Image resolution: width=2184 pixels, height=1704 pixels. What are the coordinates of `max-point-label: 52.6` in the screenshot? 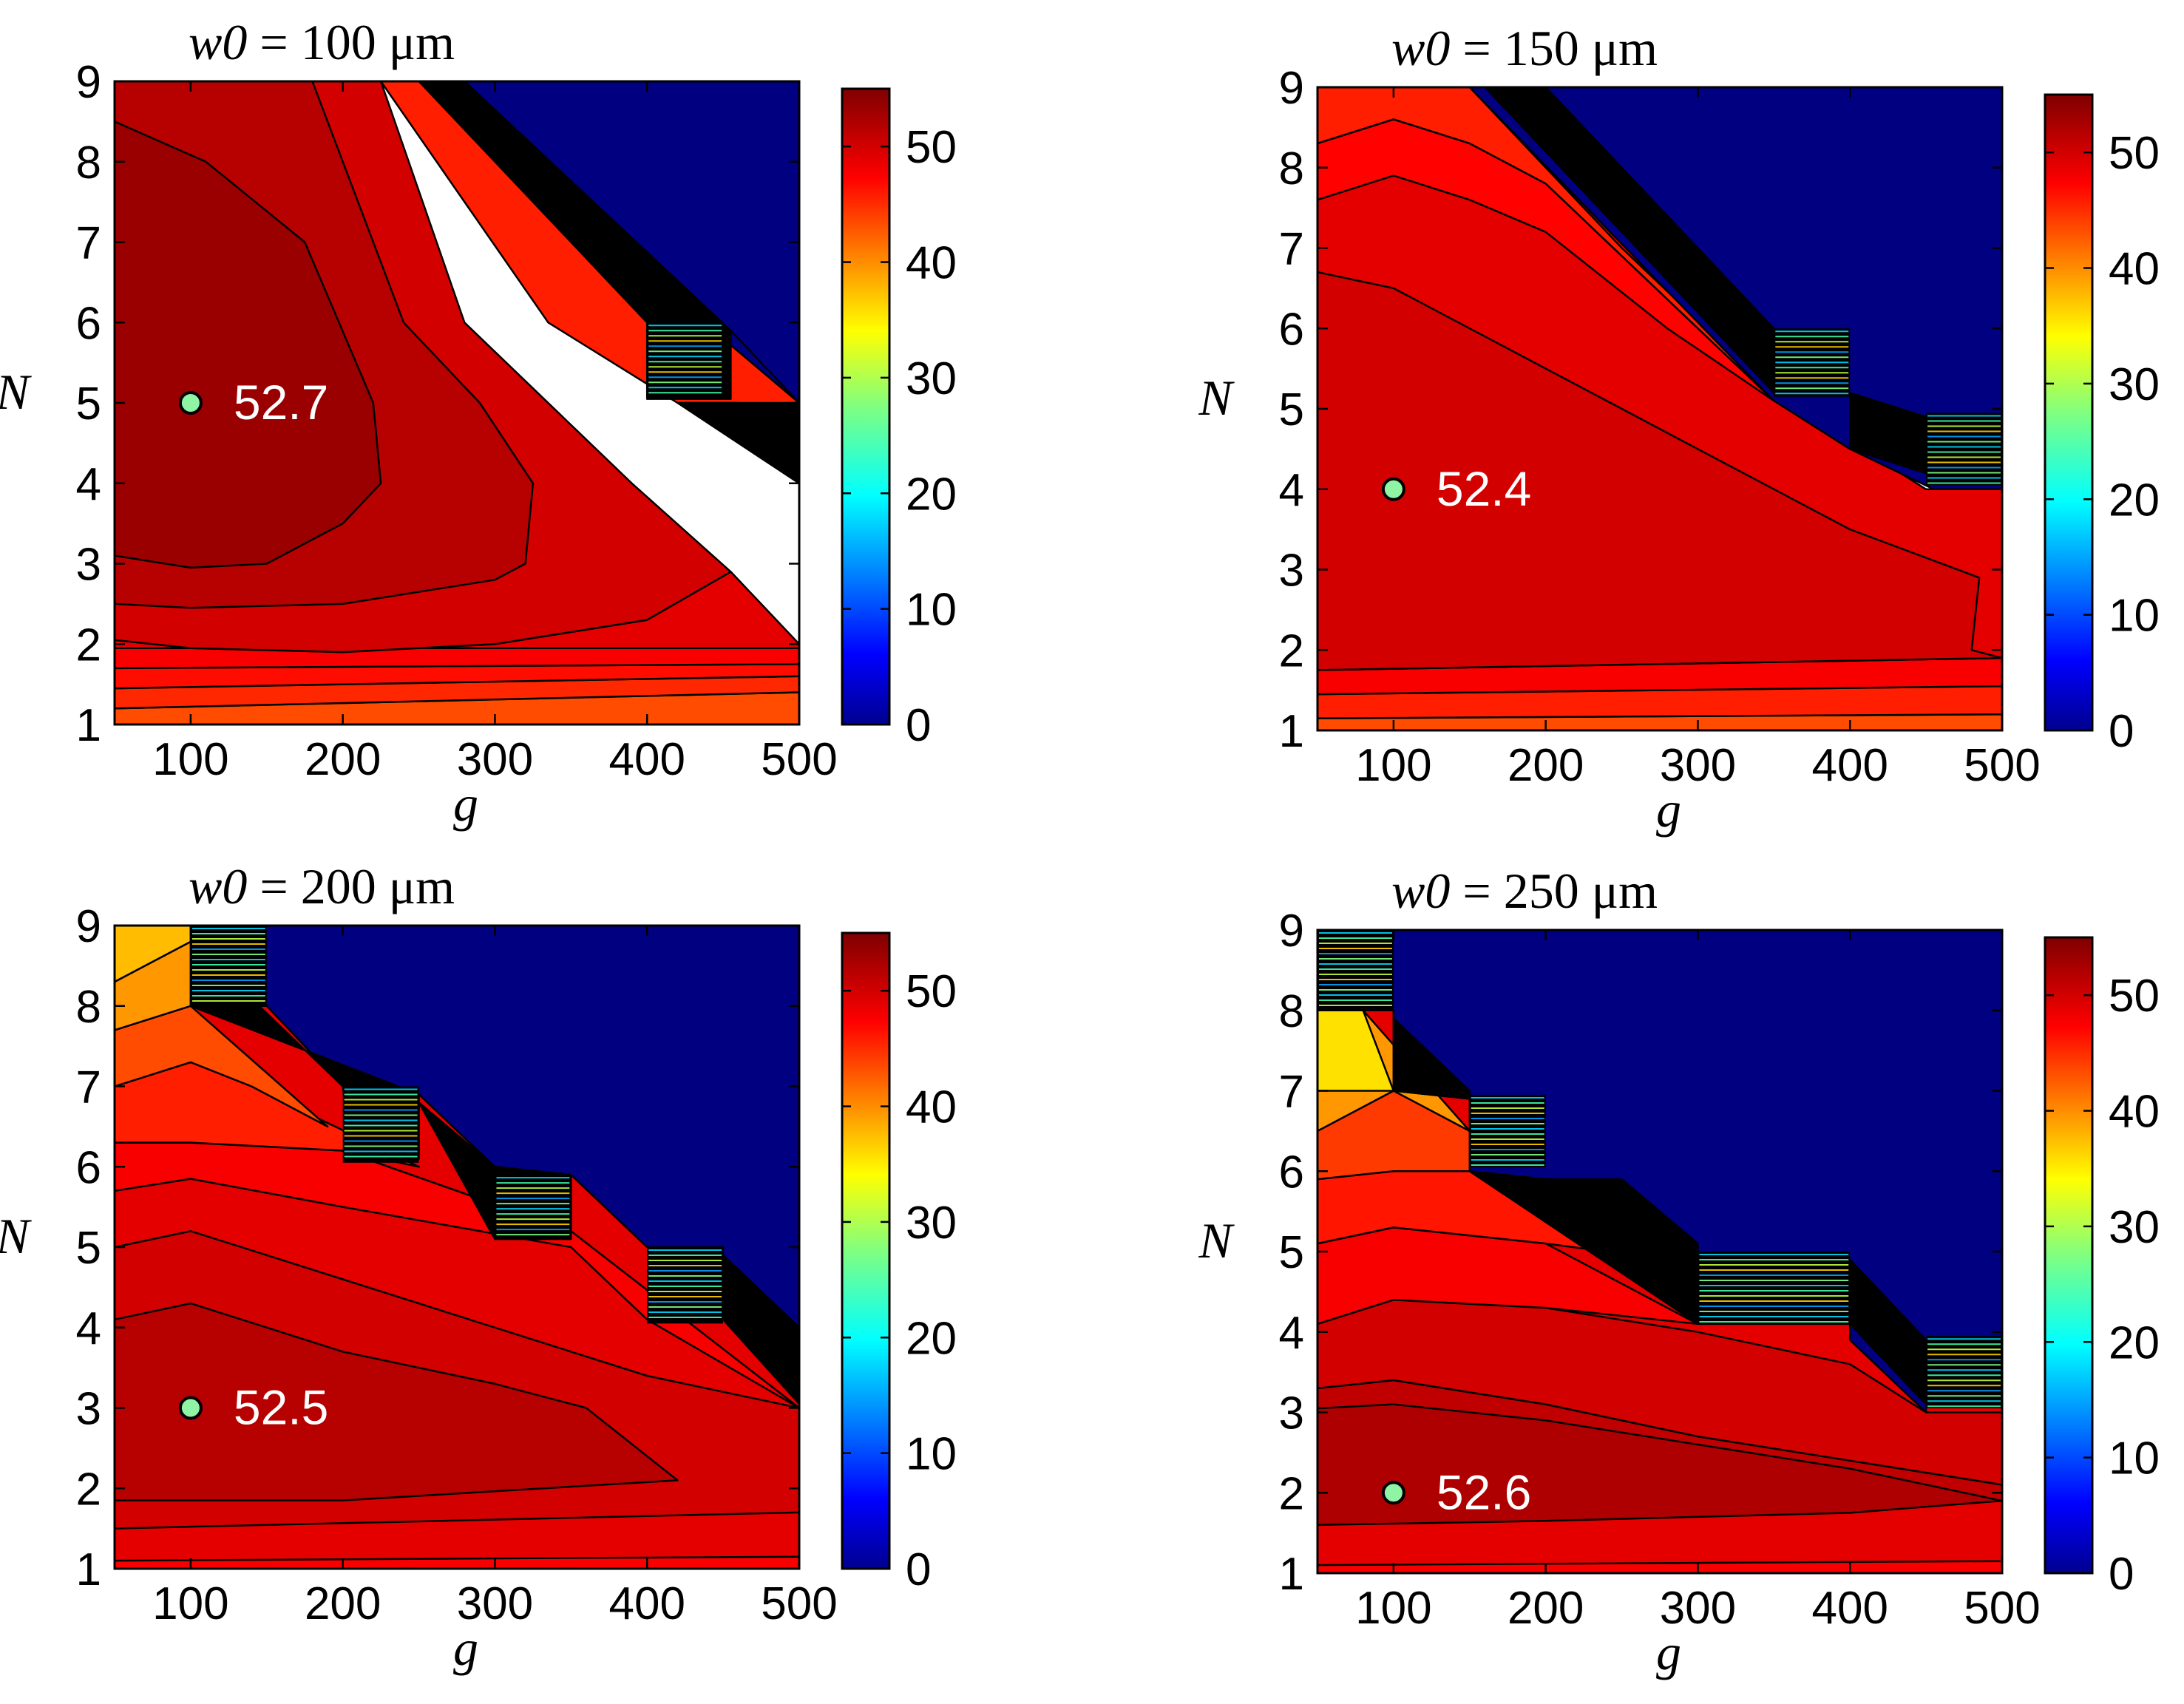 It's located at (1484, 1491).